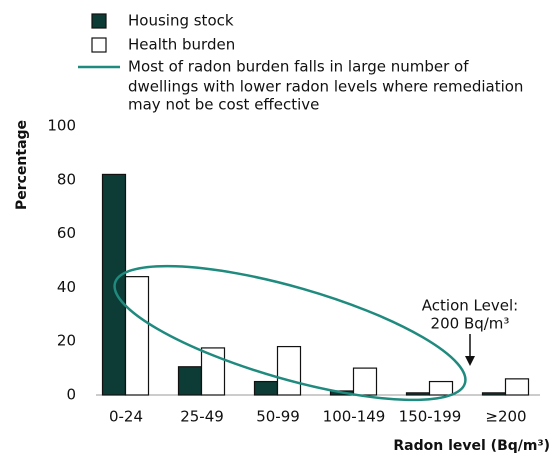  I want to click on y-tick-label: 20, so click(66, 341).